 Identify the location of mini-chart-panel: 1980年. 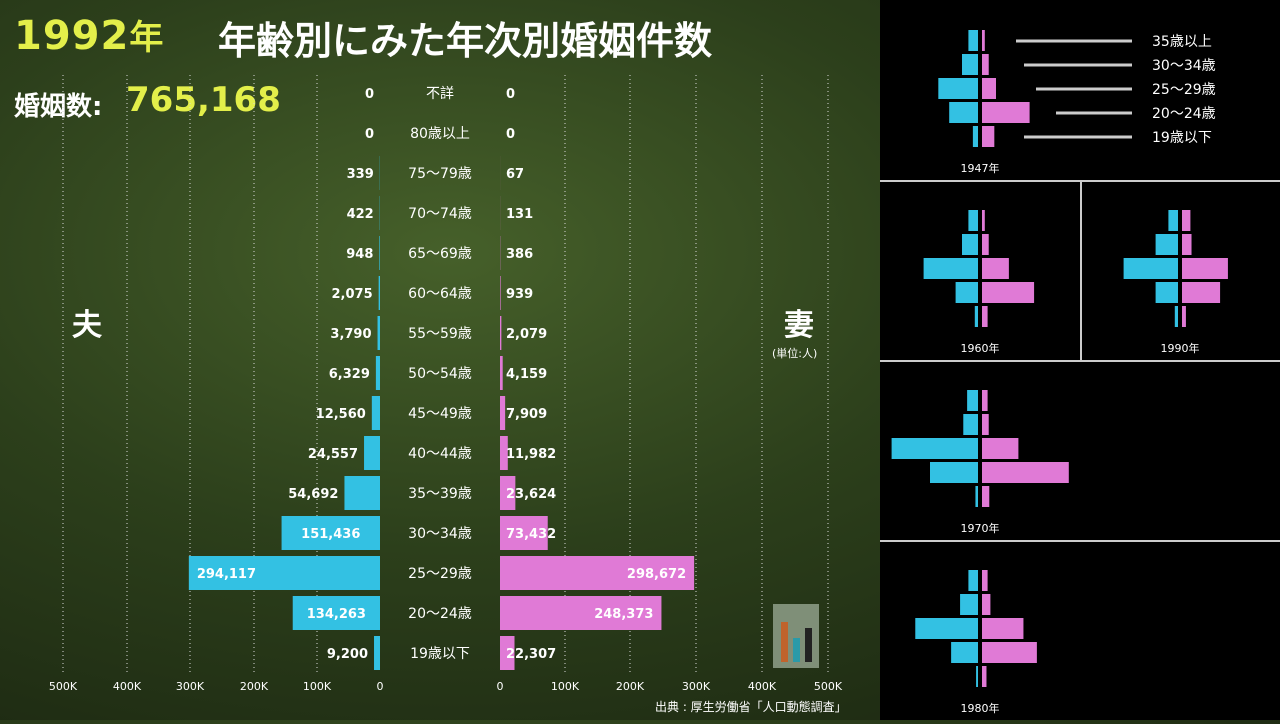
(976, 642).